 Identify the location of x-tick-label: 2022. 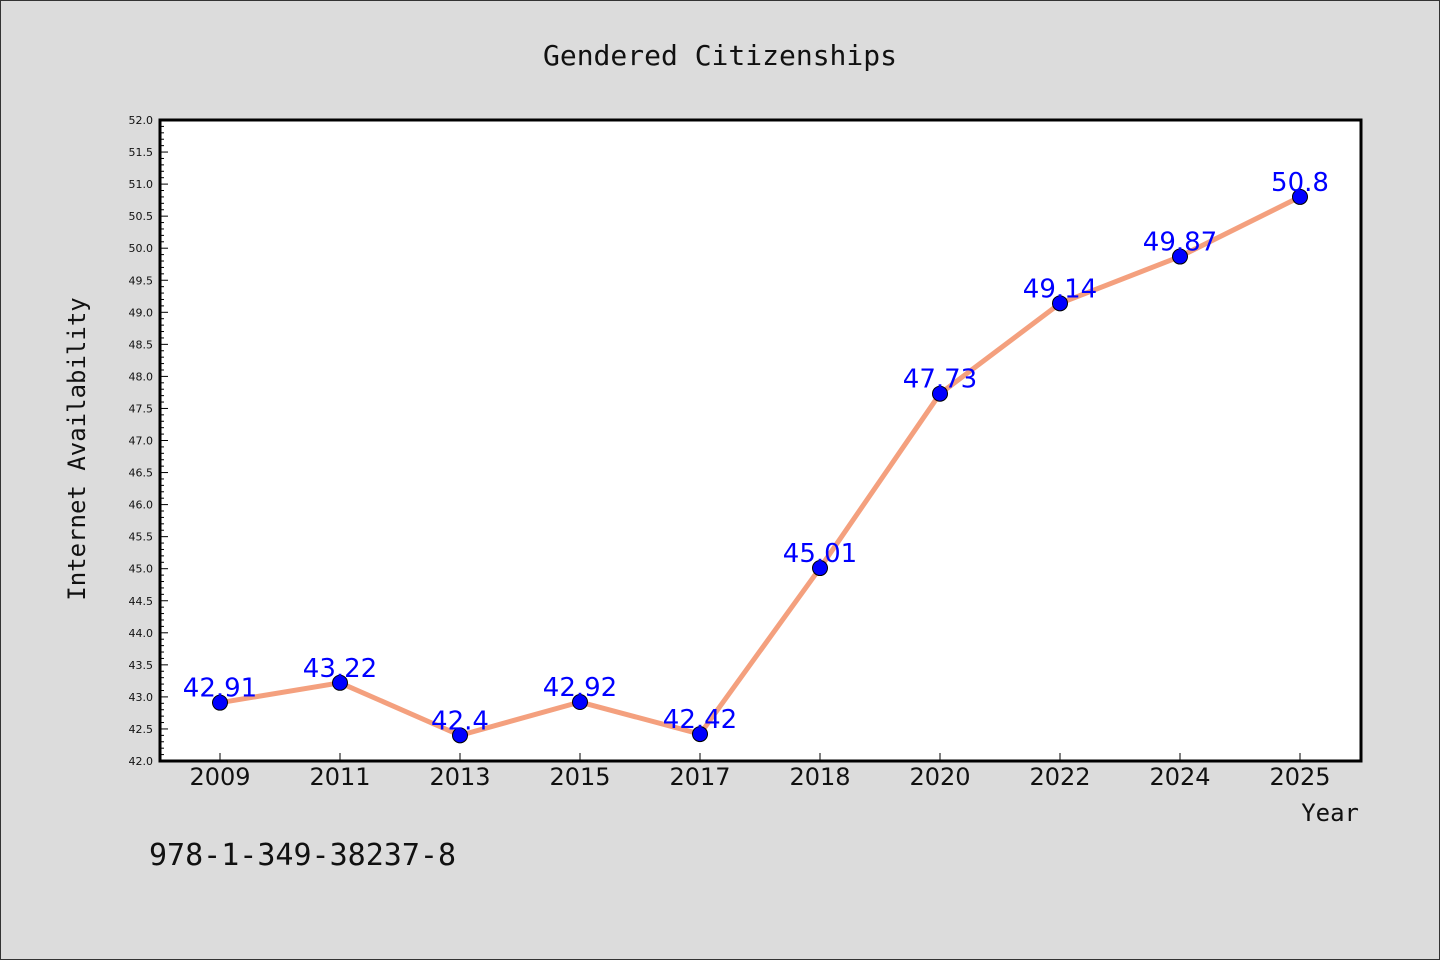
(1059, 777).